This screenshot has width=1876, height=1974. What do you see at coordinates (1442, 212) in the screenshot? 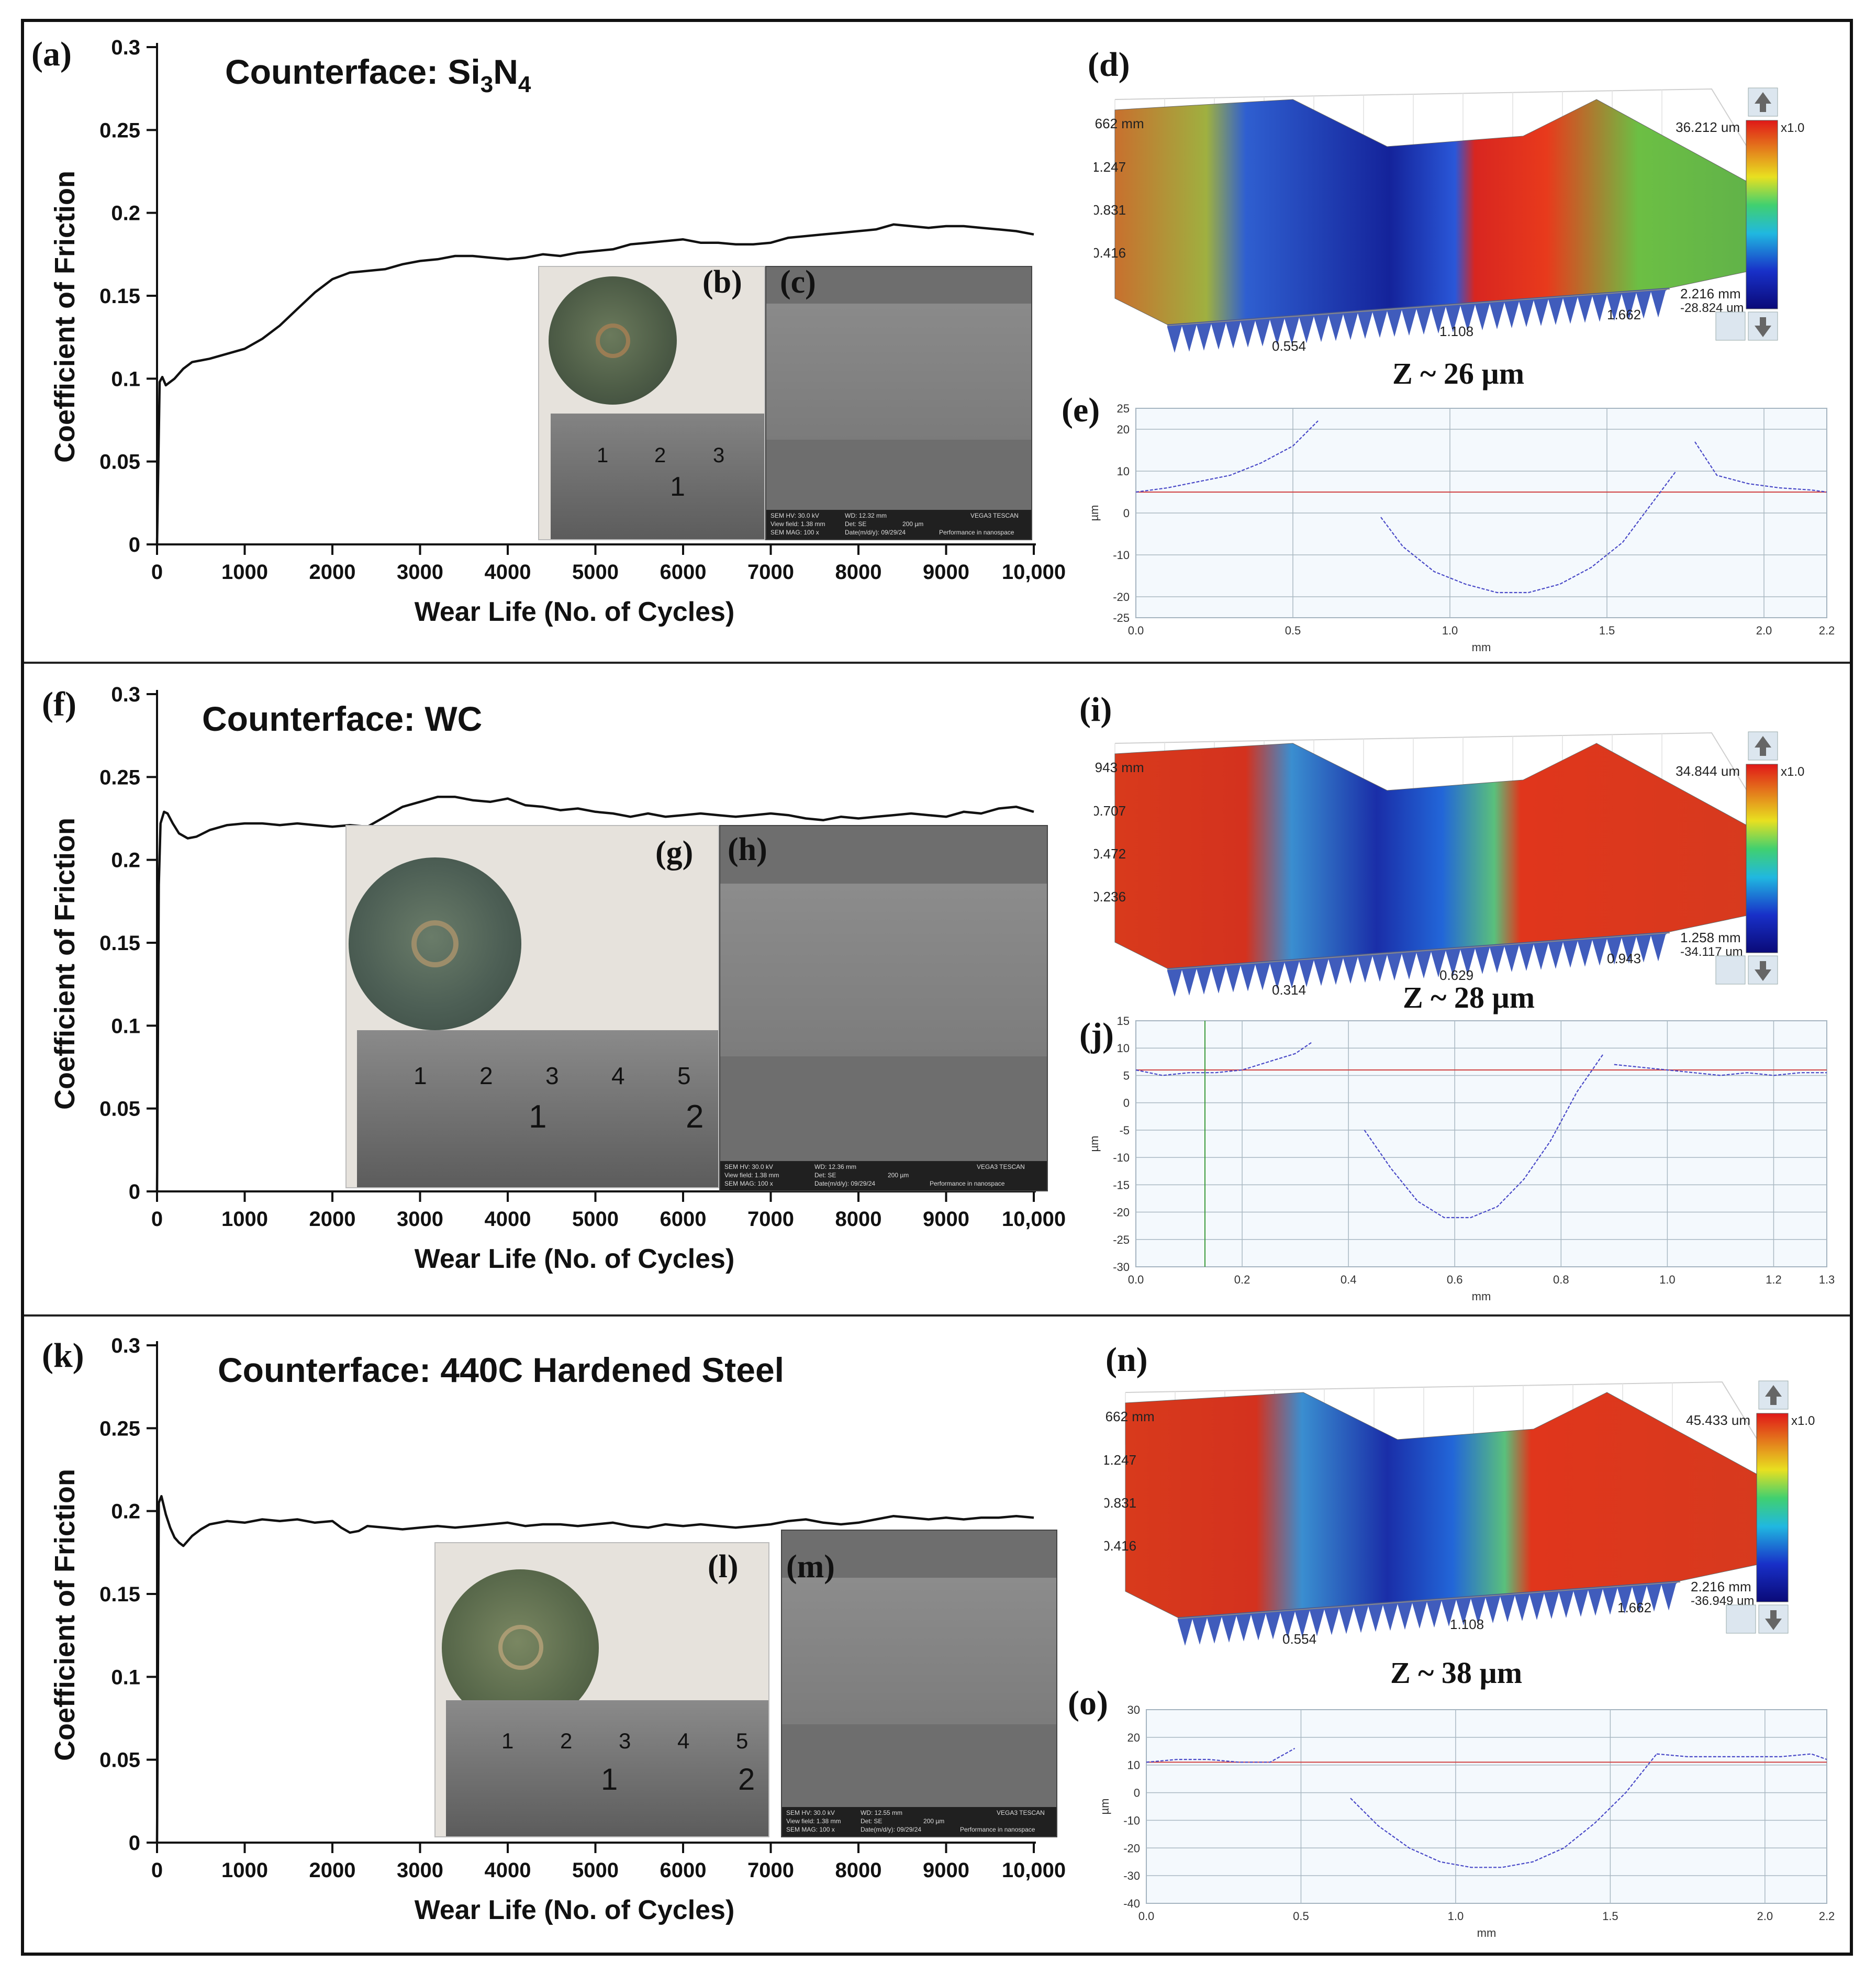
I see `surface-mesh` at bounding box center [1442, 212].